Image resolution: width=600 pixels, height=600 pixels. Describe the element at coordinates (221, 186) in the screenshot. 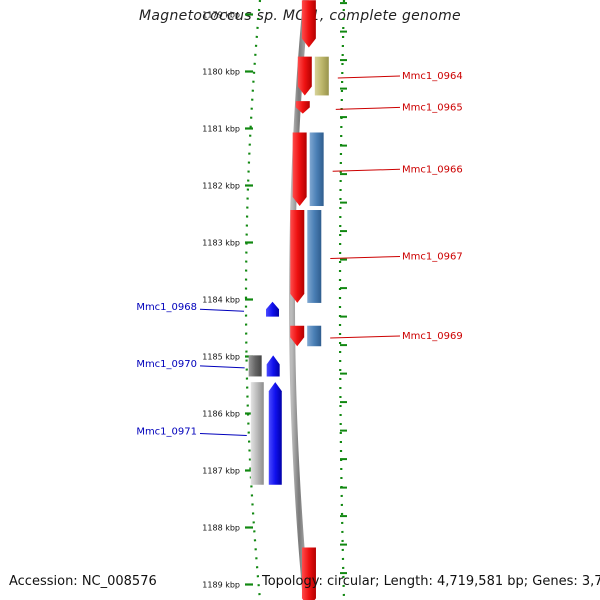

I see `ruler-tick-label: 1182 kbp` at that location.